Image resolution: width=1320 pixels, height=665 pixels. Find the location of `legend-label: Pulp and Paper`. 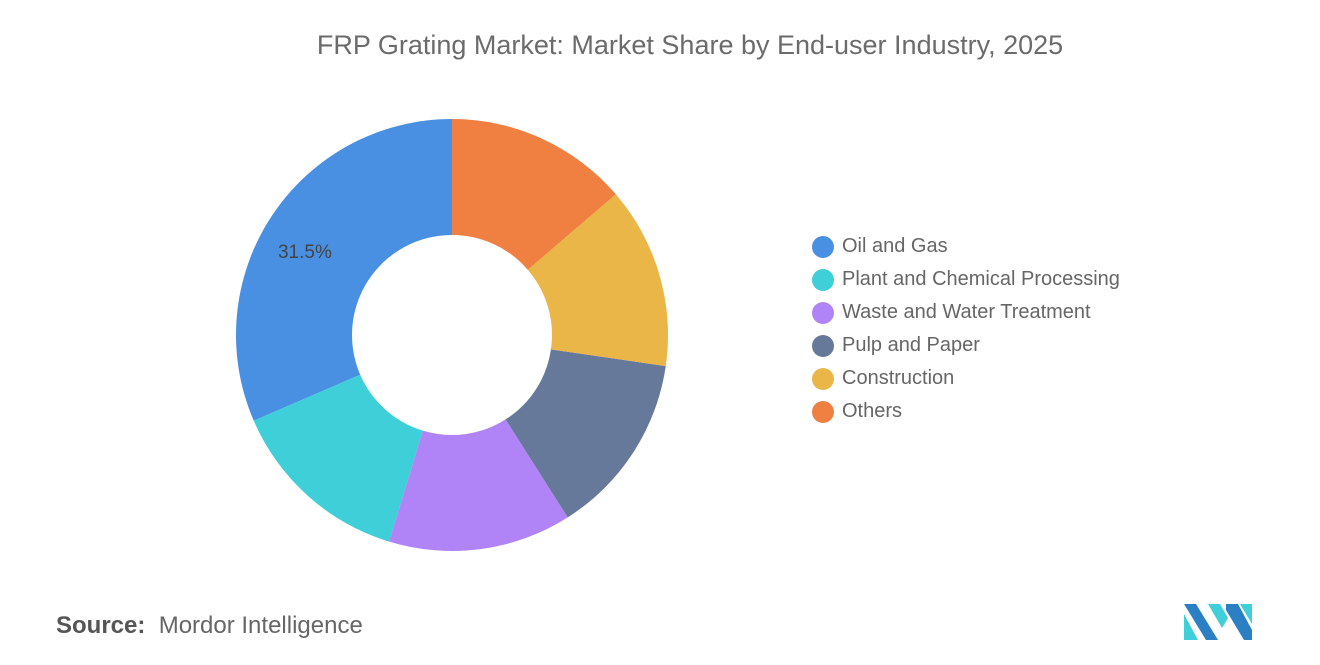

legend-label: Pulp and Paper is located at coordinates (911, 345).